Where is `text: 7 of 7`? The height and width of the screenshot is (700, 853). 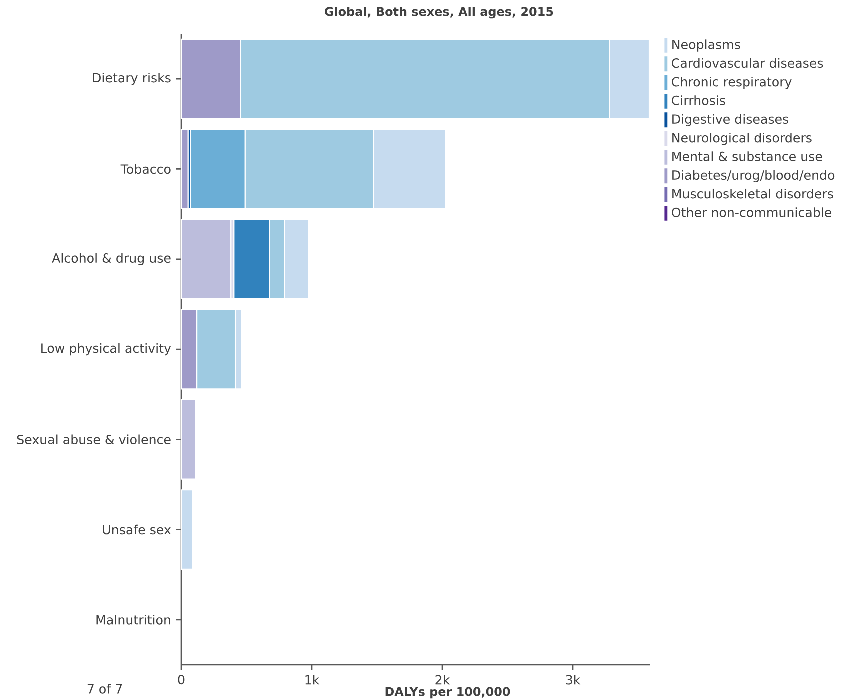 text: 7 of 7 is located at coordinates (105, 689).